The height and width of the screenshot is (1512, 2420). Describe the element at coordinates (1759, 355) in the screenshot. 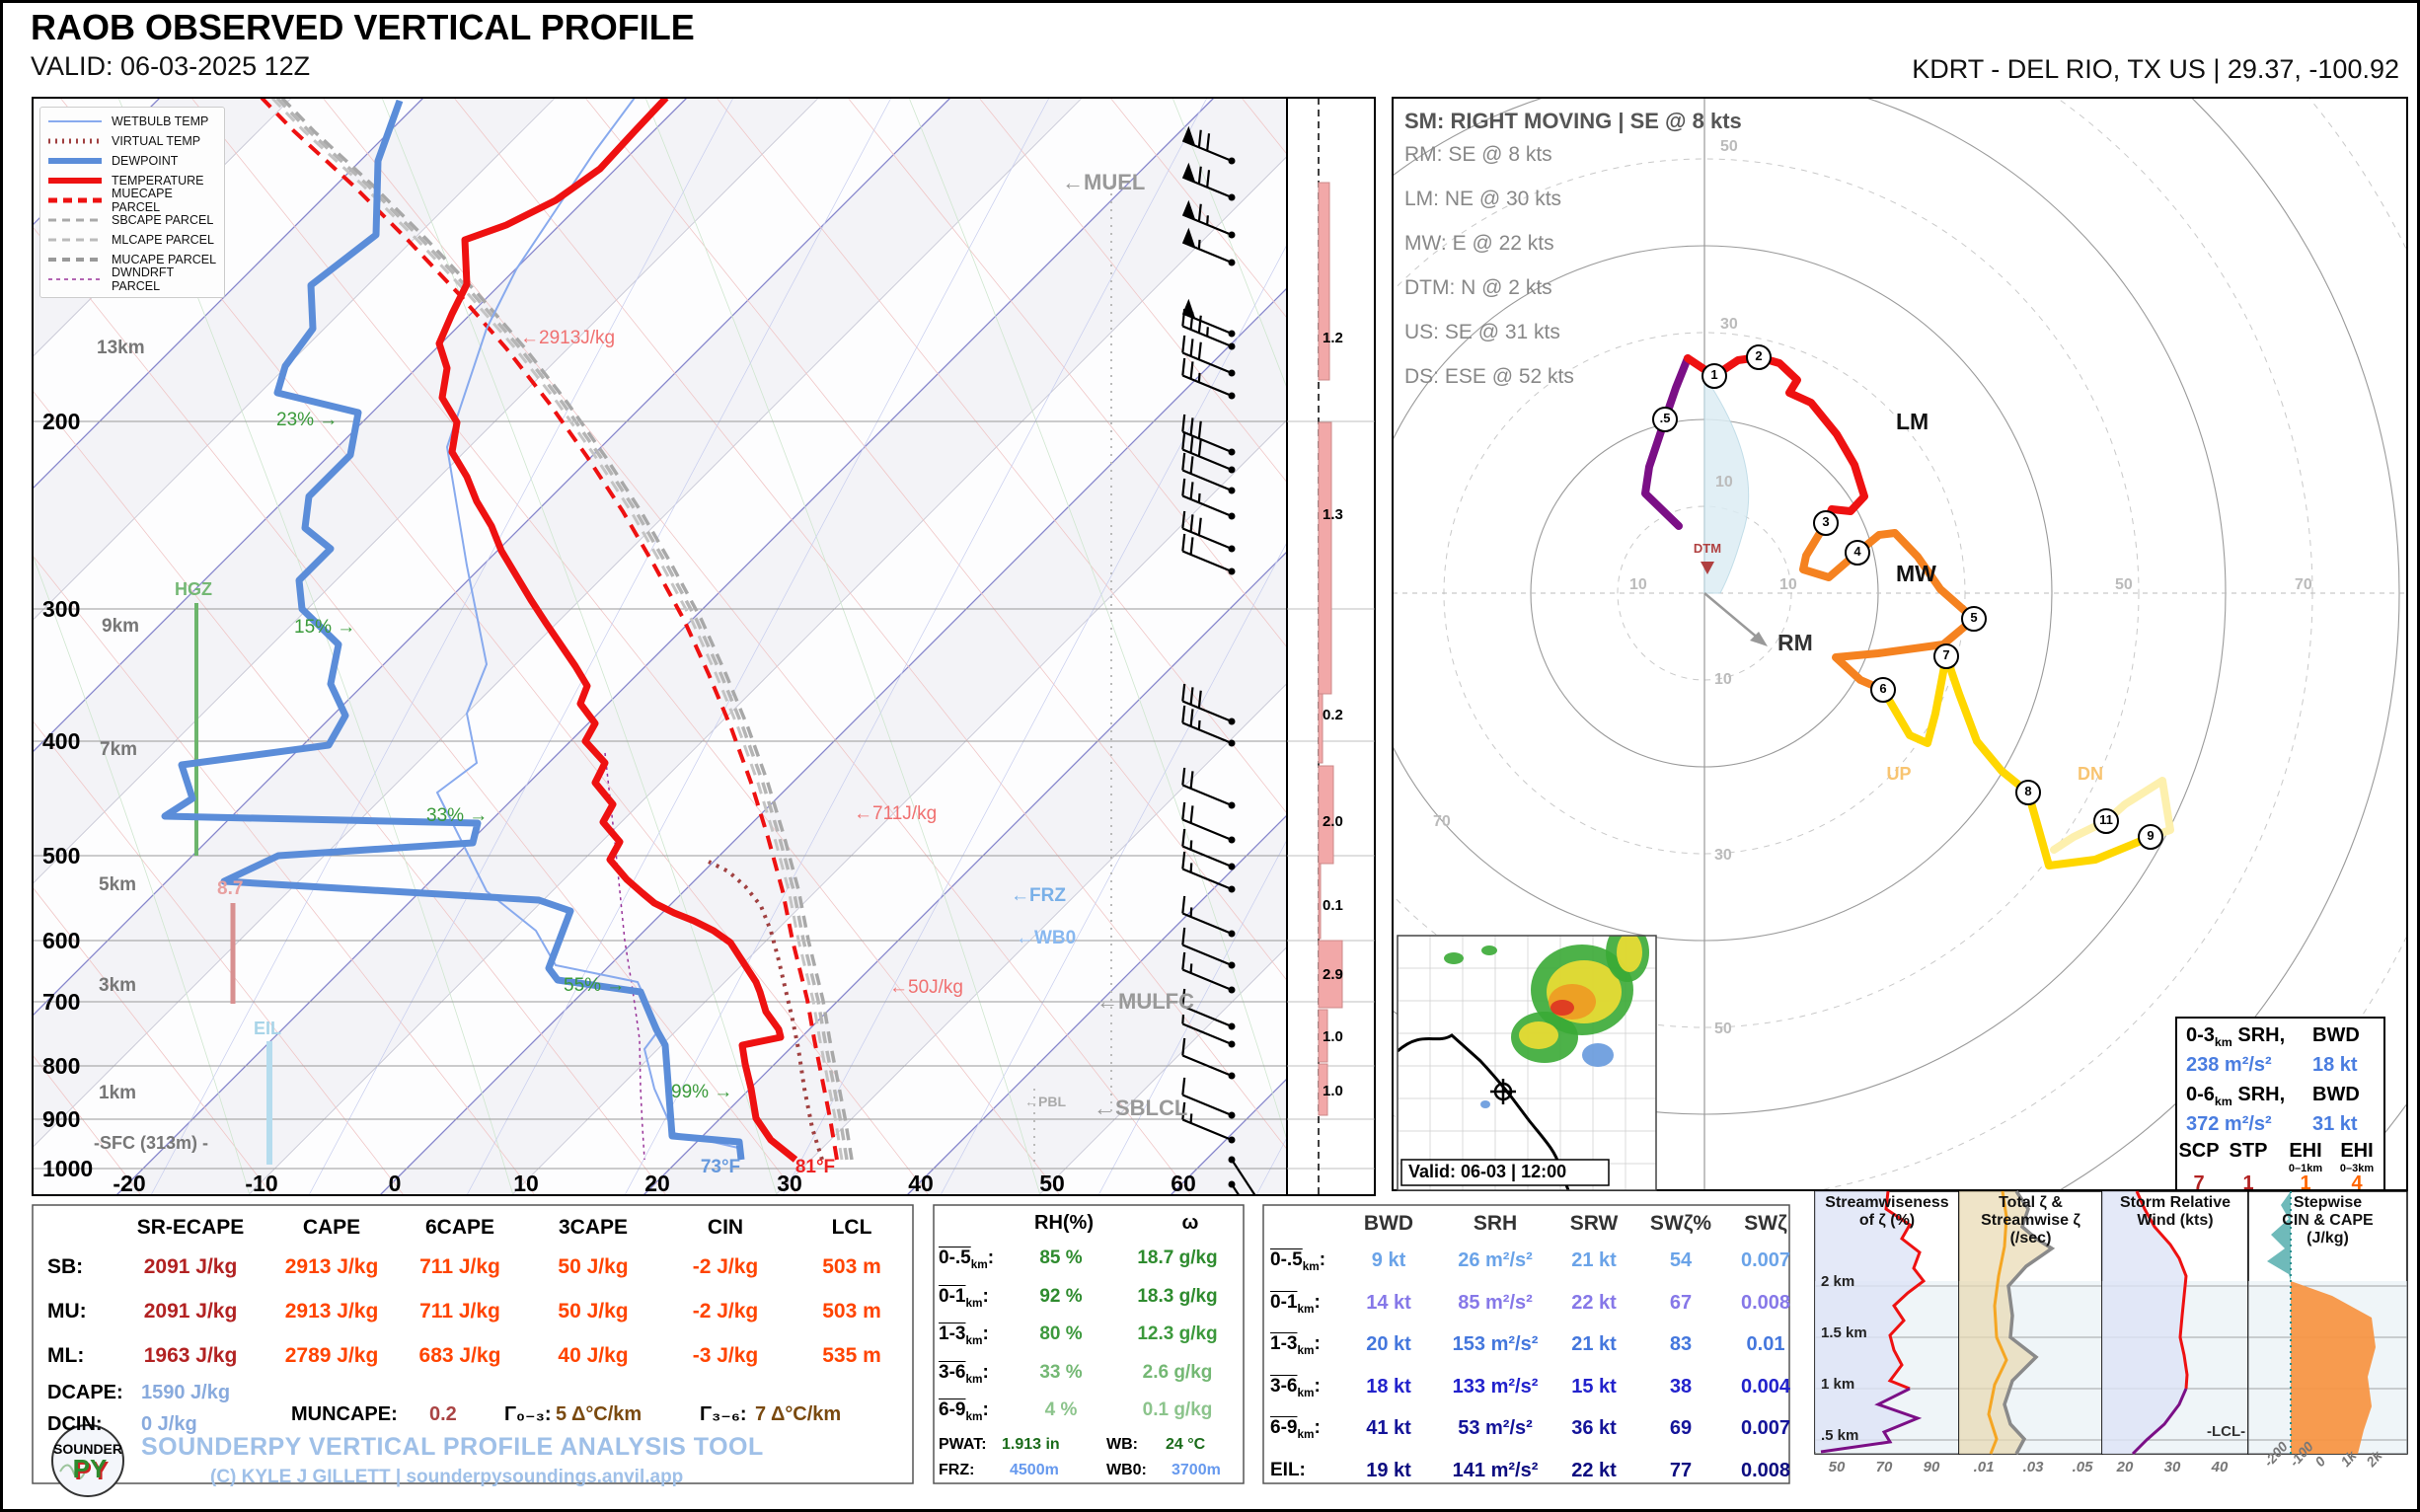

I see `height-marker-label: 2` at that location.